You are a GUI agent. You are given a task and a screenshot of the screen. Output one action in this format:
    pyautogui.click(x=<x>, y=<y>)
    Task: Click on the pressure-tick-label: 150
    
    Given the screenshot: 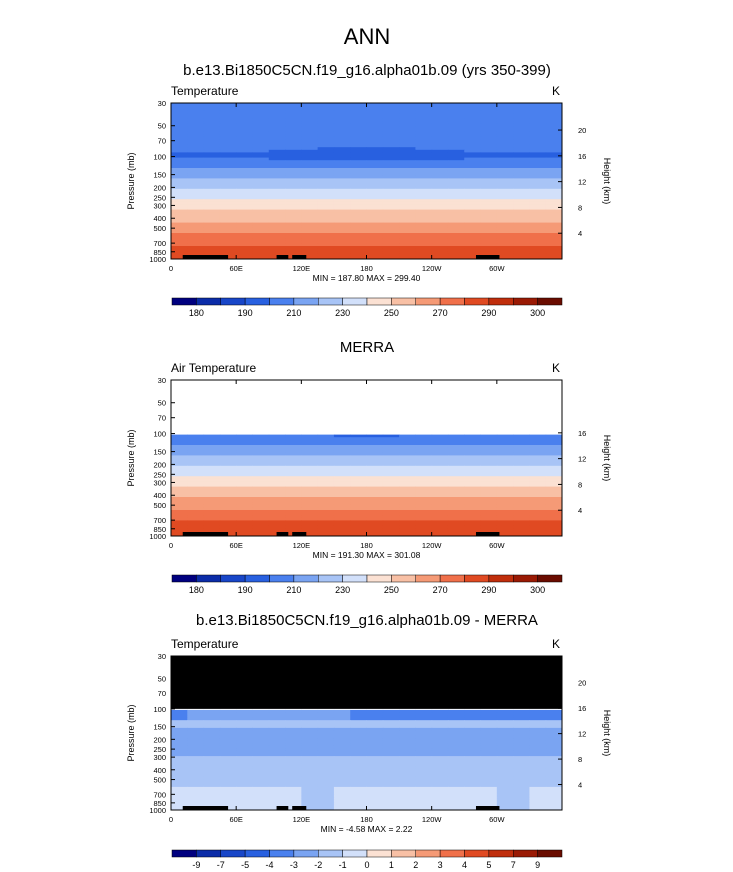 What is the action you would take?
    pyautogui.click(x=159, y=175)
    